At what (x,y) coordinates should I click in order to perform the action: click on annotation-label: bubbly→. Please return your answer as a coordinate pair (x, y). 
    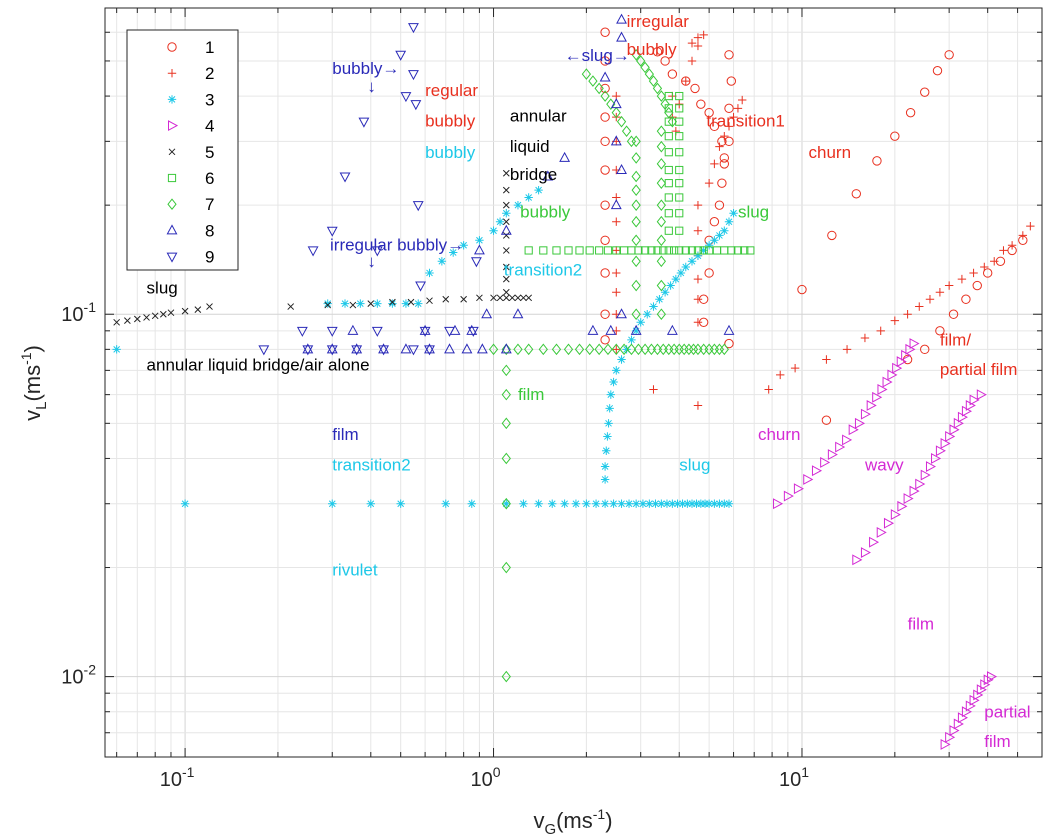
    Looking at the image, I should click on (365, 68).